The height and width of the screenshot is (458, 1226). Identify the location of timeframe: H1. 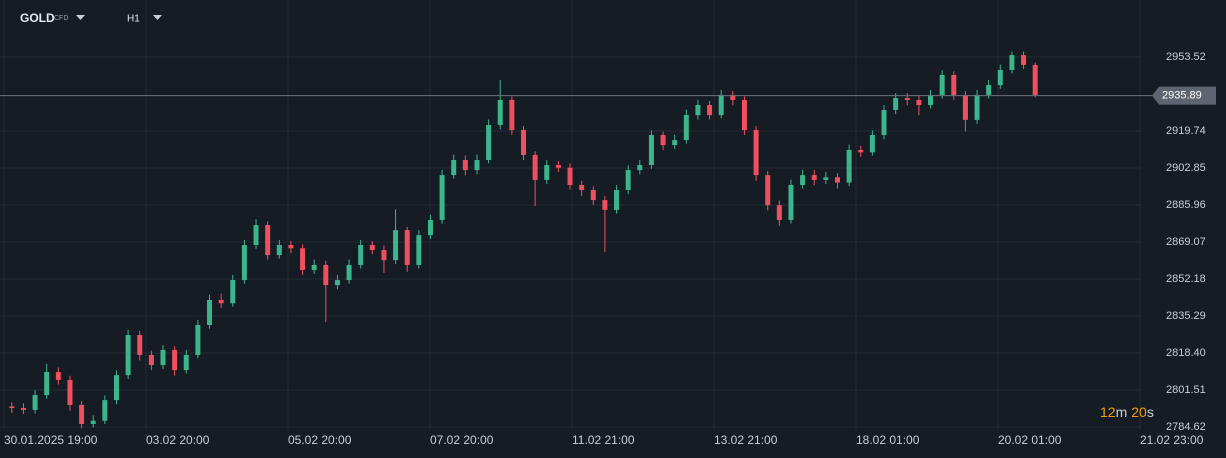
(133, 19).